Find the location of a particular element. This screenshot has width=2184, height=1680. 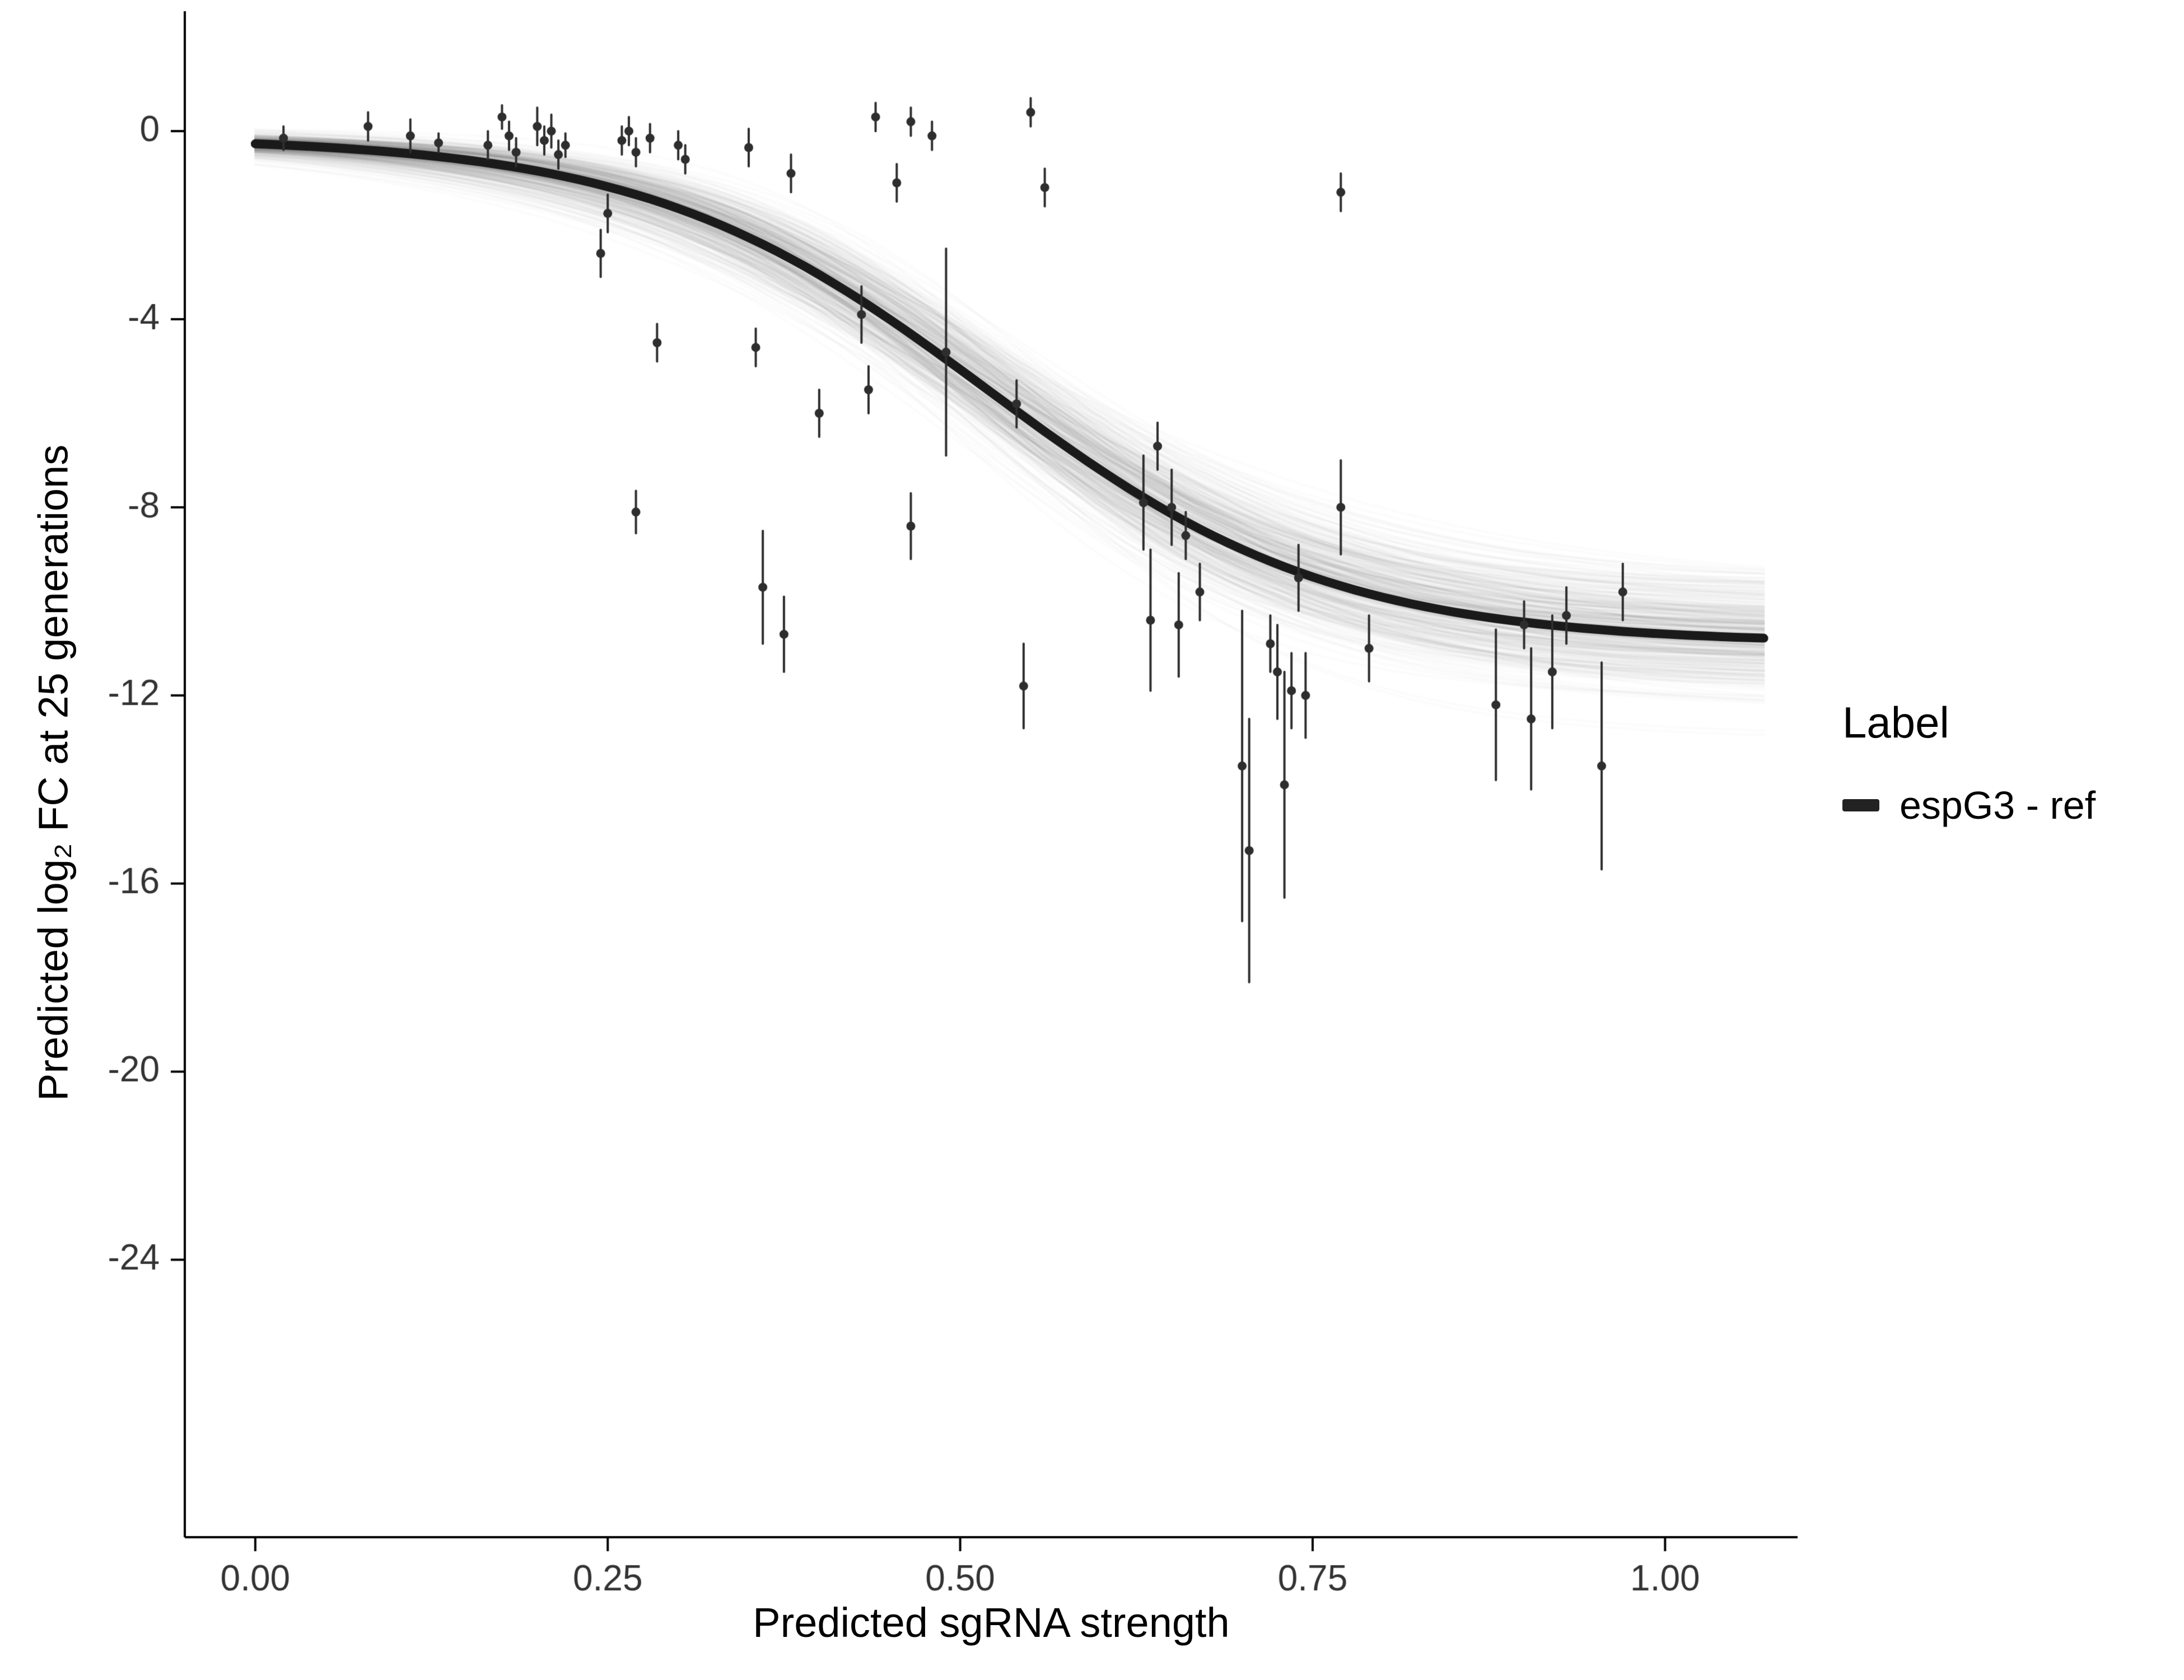

legend-entry: espG3 - ref is located at coordinates (1969, 806).